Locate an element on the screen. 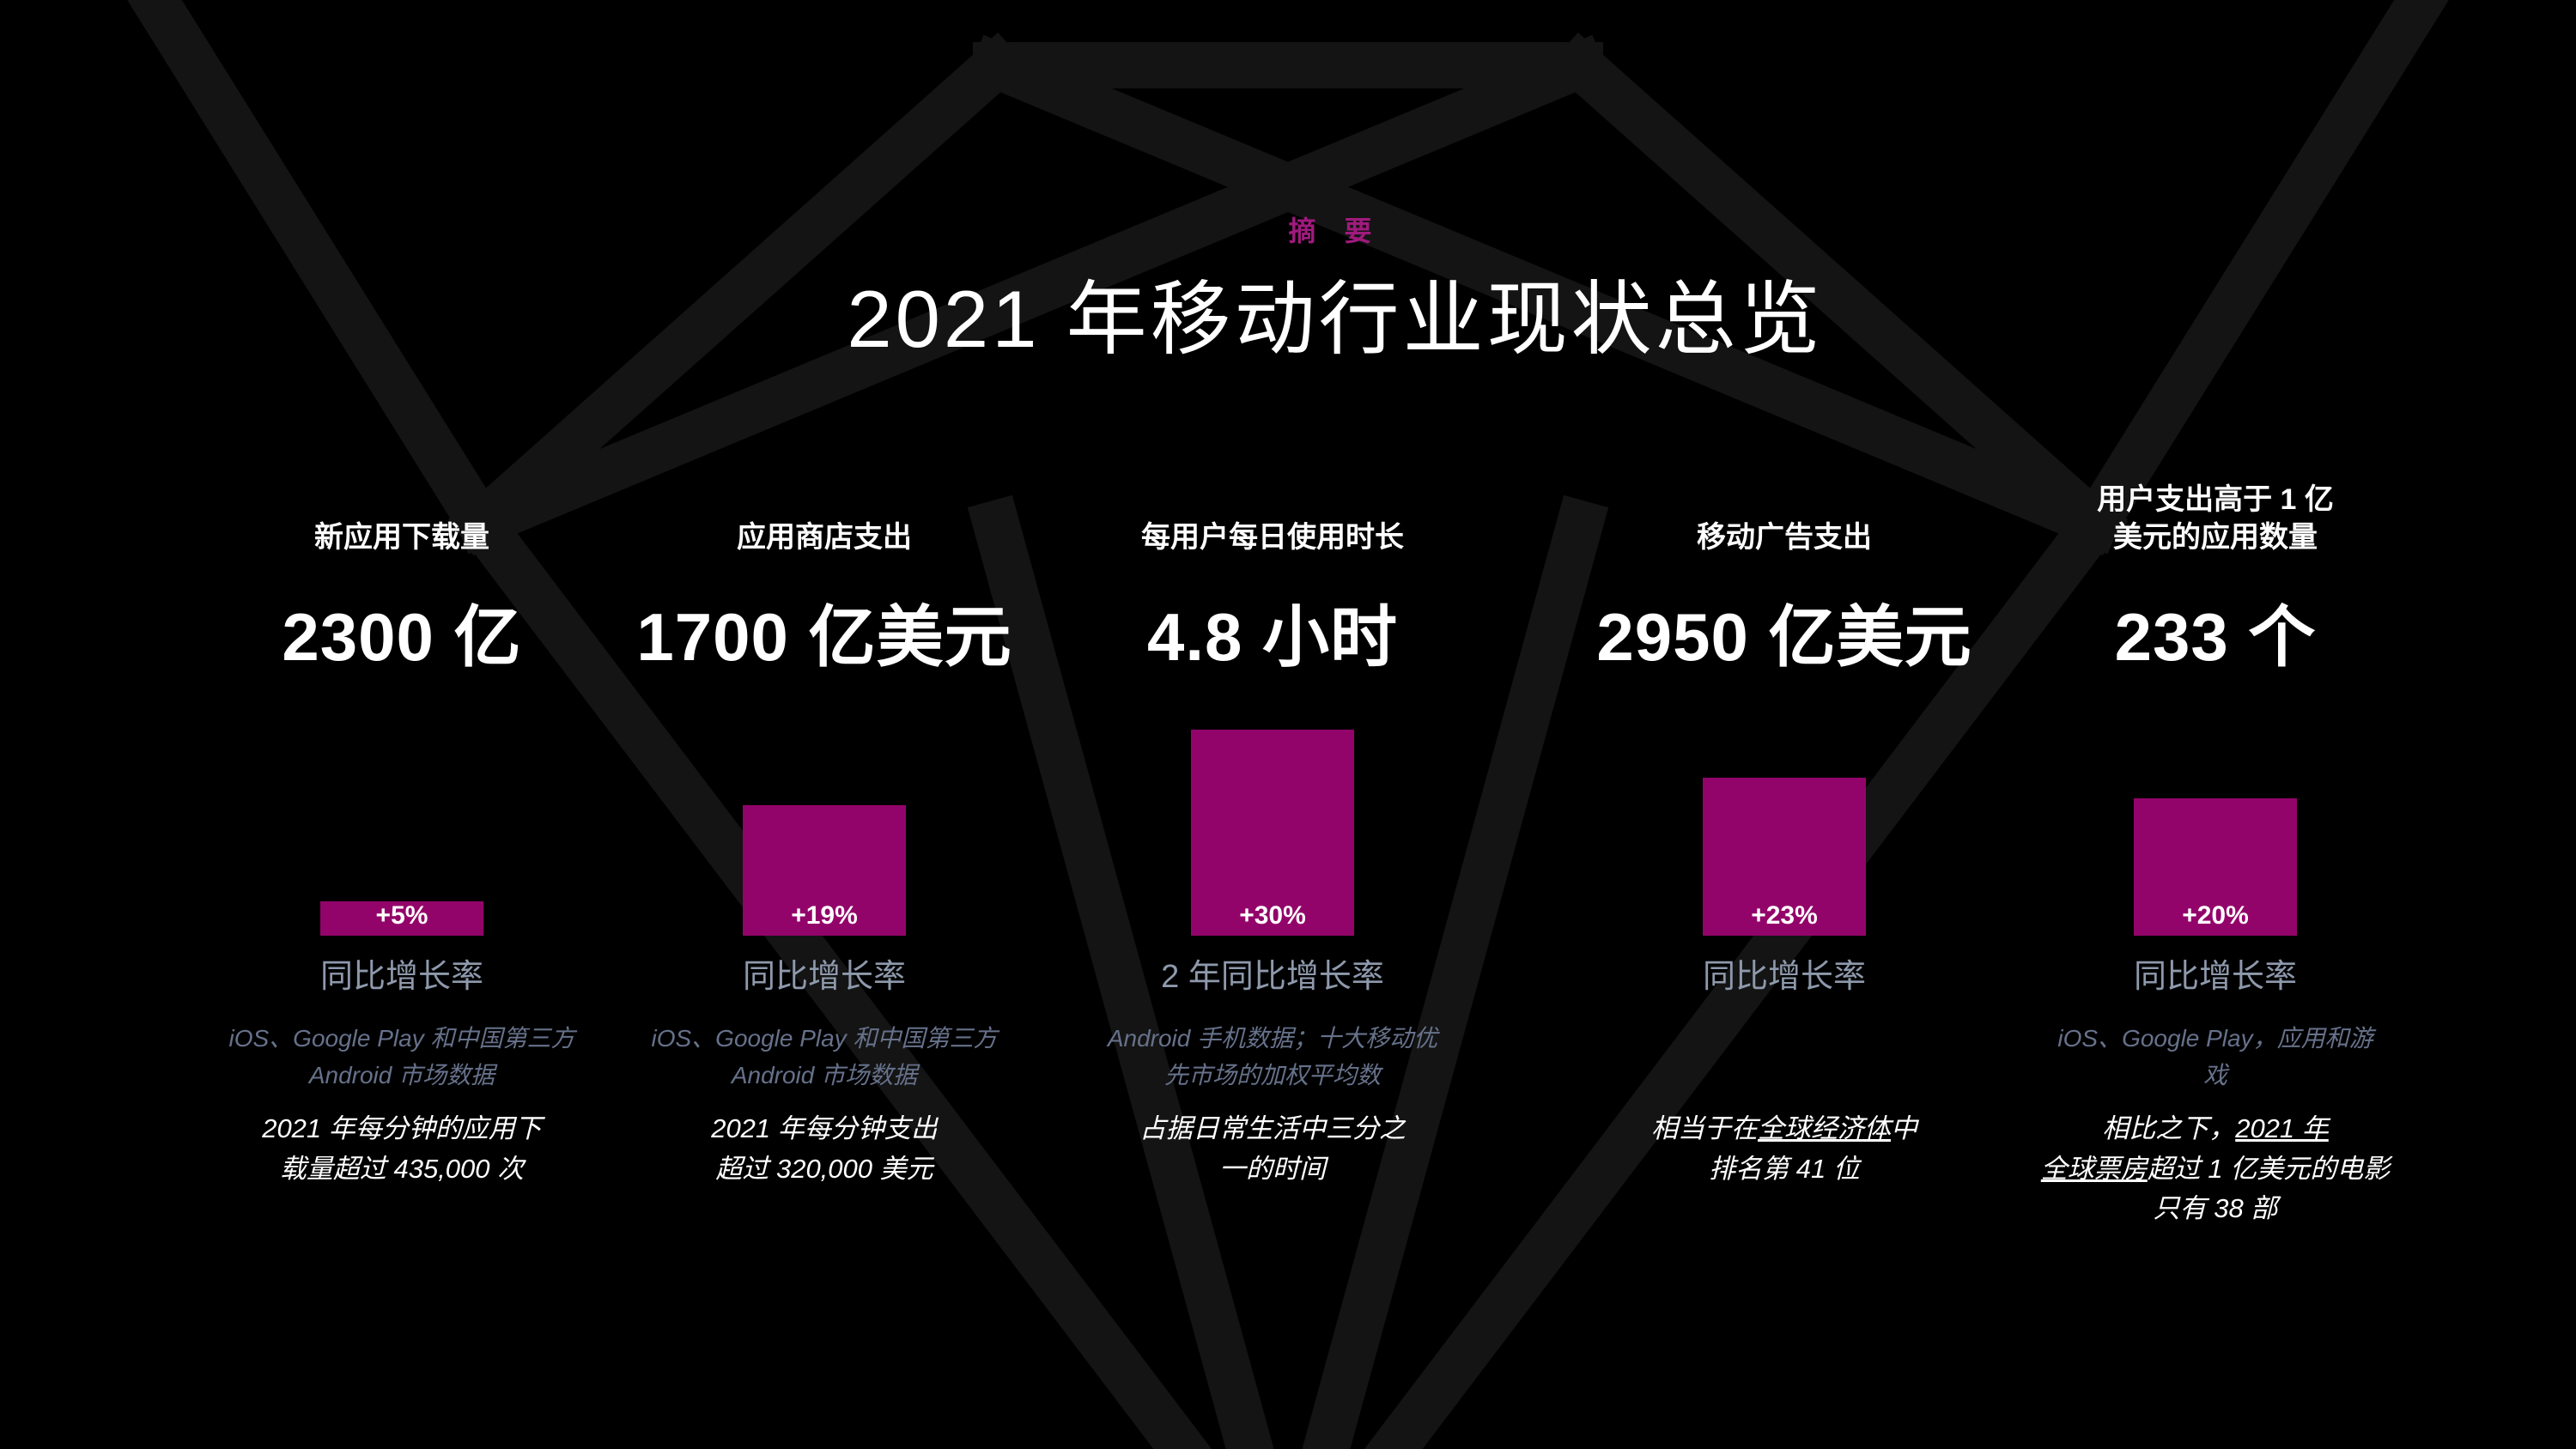  metric-value: 2950 亿美元 is located at coordinates (1784, 637).